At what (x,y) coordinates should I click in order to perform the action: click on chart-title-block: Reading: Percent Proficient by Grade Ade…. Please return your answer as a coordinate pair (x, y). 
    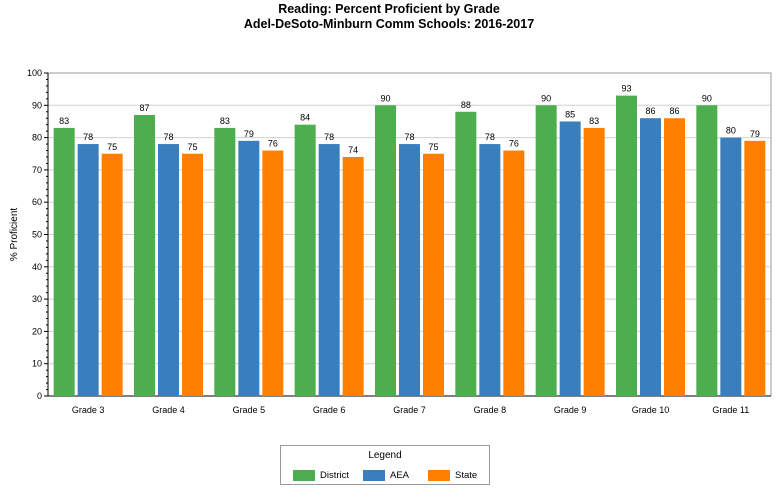
    Looking at the image, I should click on (389, 17).